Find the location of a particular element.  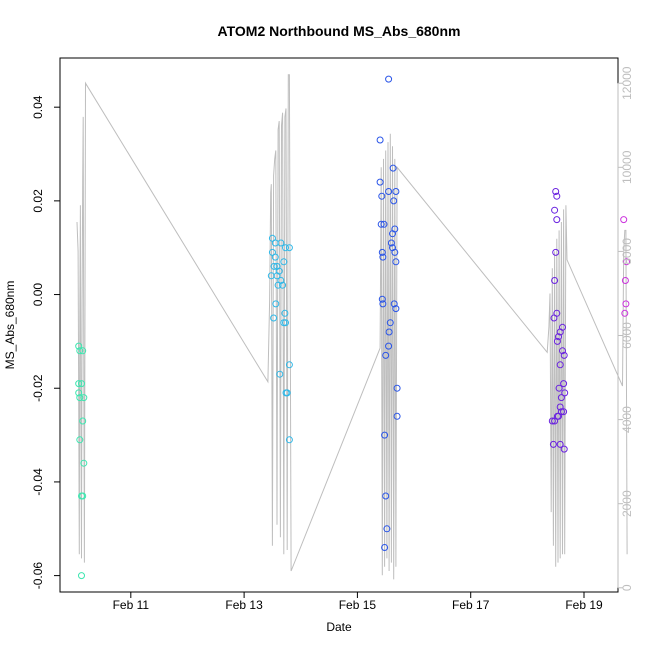

y-tick-label: 0.04 is located at coordinates (38, 107).